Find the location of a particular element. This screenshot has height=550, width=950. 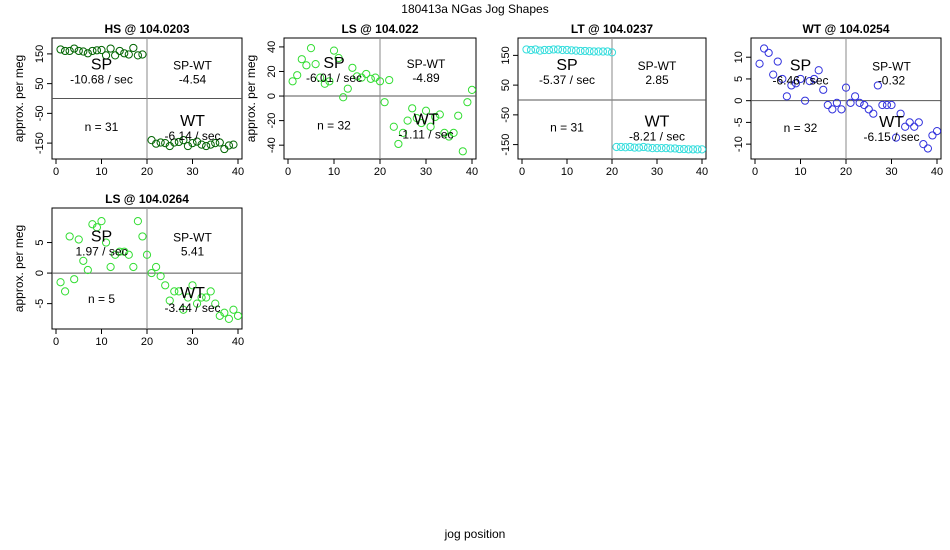

y-axis-label: approx. per meg is located at coordinates (19, 268).